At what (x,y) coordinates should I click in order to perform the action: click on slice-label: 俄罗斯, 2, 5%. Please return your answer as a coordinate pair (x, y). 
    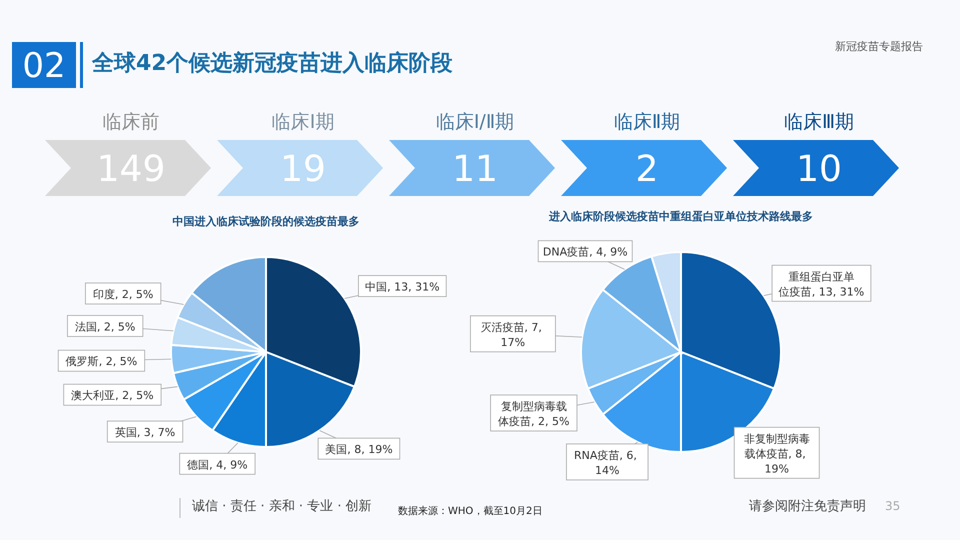
    Looking at the image, I should click on (102, 361).